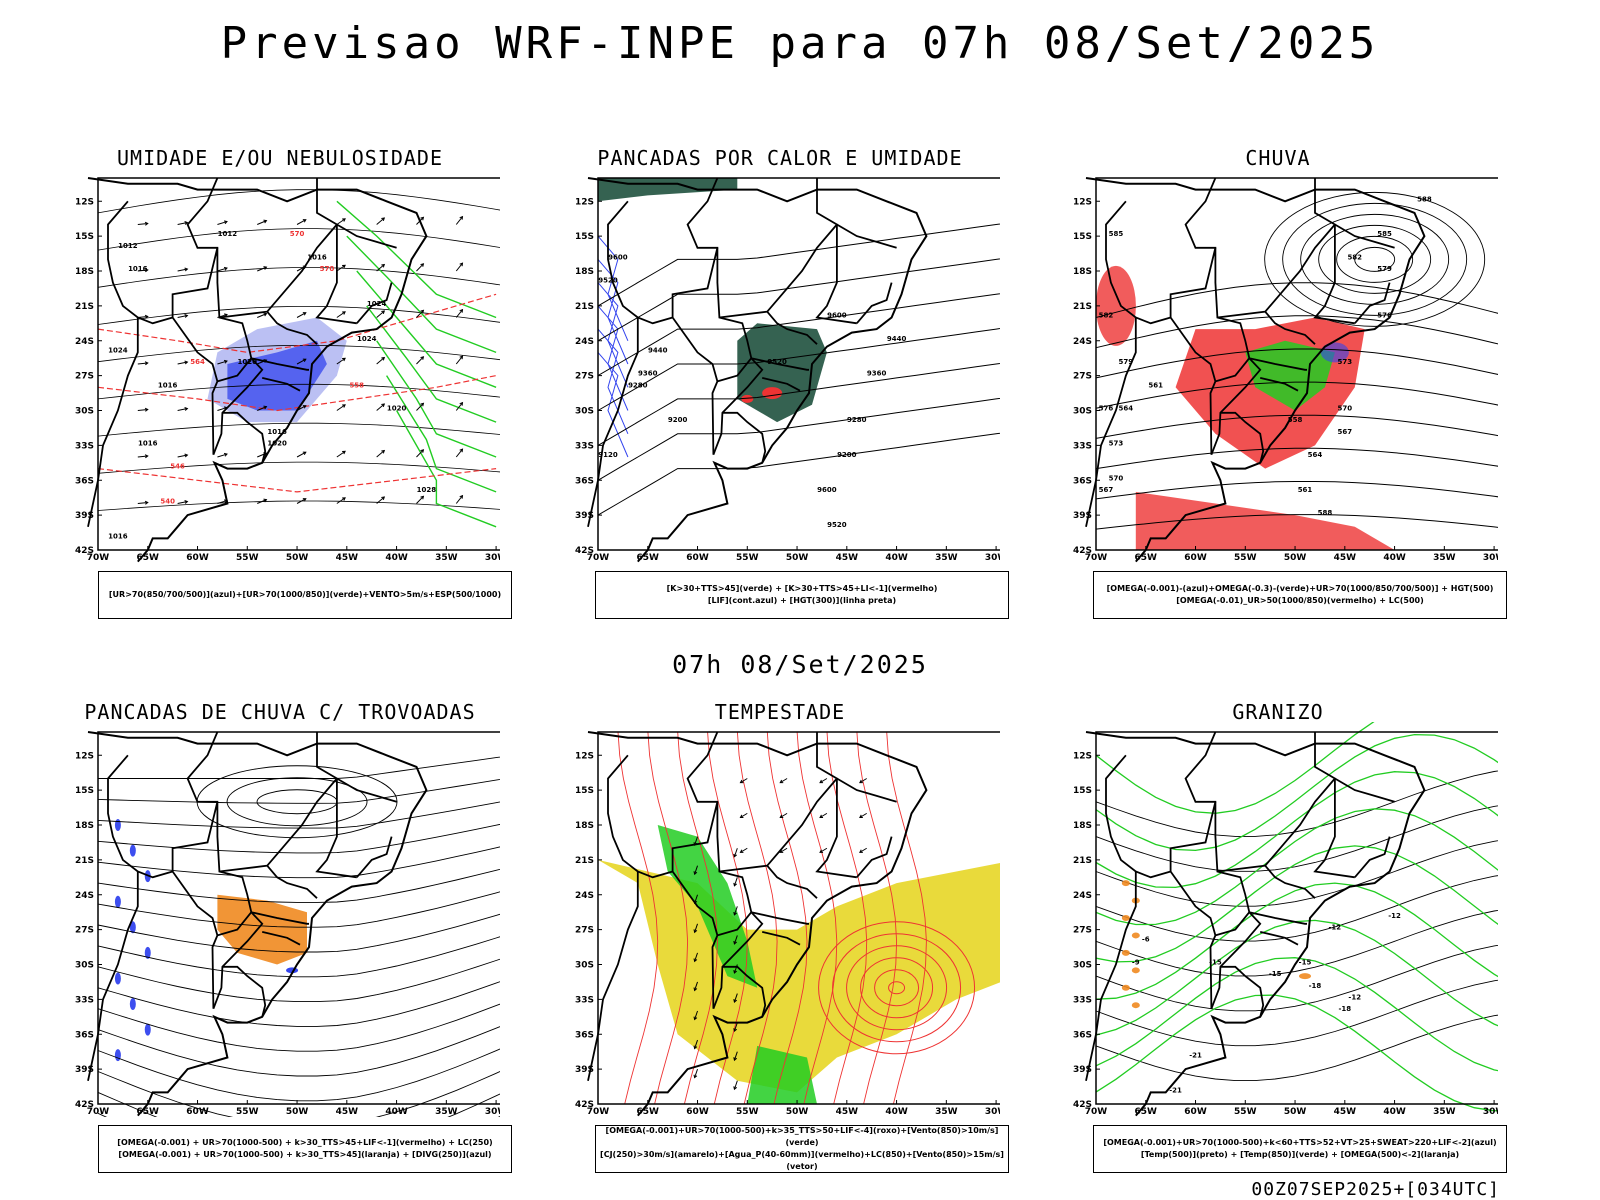 The height and width of the screenshot is (1200, 1600). Describe the element at coordinates (298, 429) in the screenshot. I see `thickness-contour` at that location.